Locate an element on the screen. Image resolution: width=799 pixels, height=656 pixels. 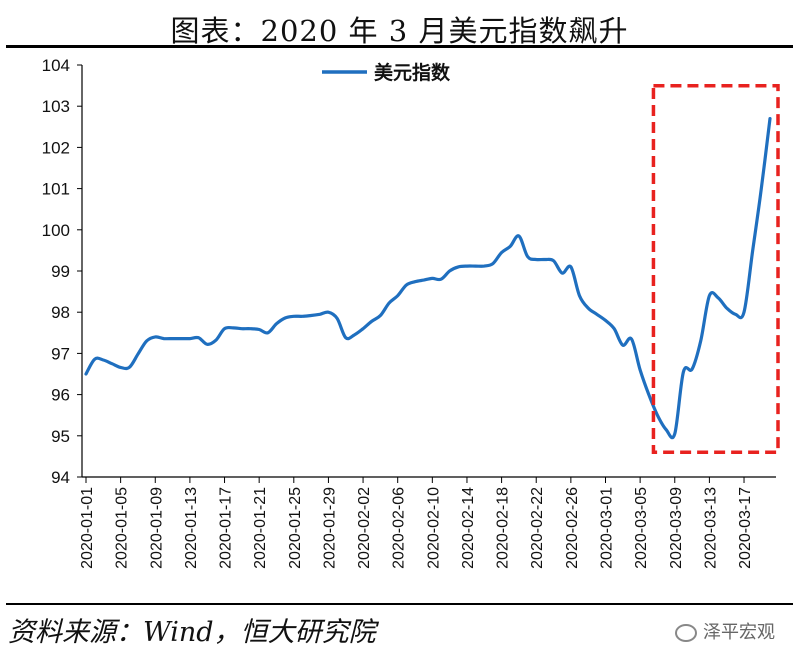
legend-label: 美元指数 is located at coordinates (412, 72).